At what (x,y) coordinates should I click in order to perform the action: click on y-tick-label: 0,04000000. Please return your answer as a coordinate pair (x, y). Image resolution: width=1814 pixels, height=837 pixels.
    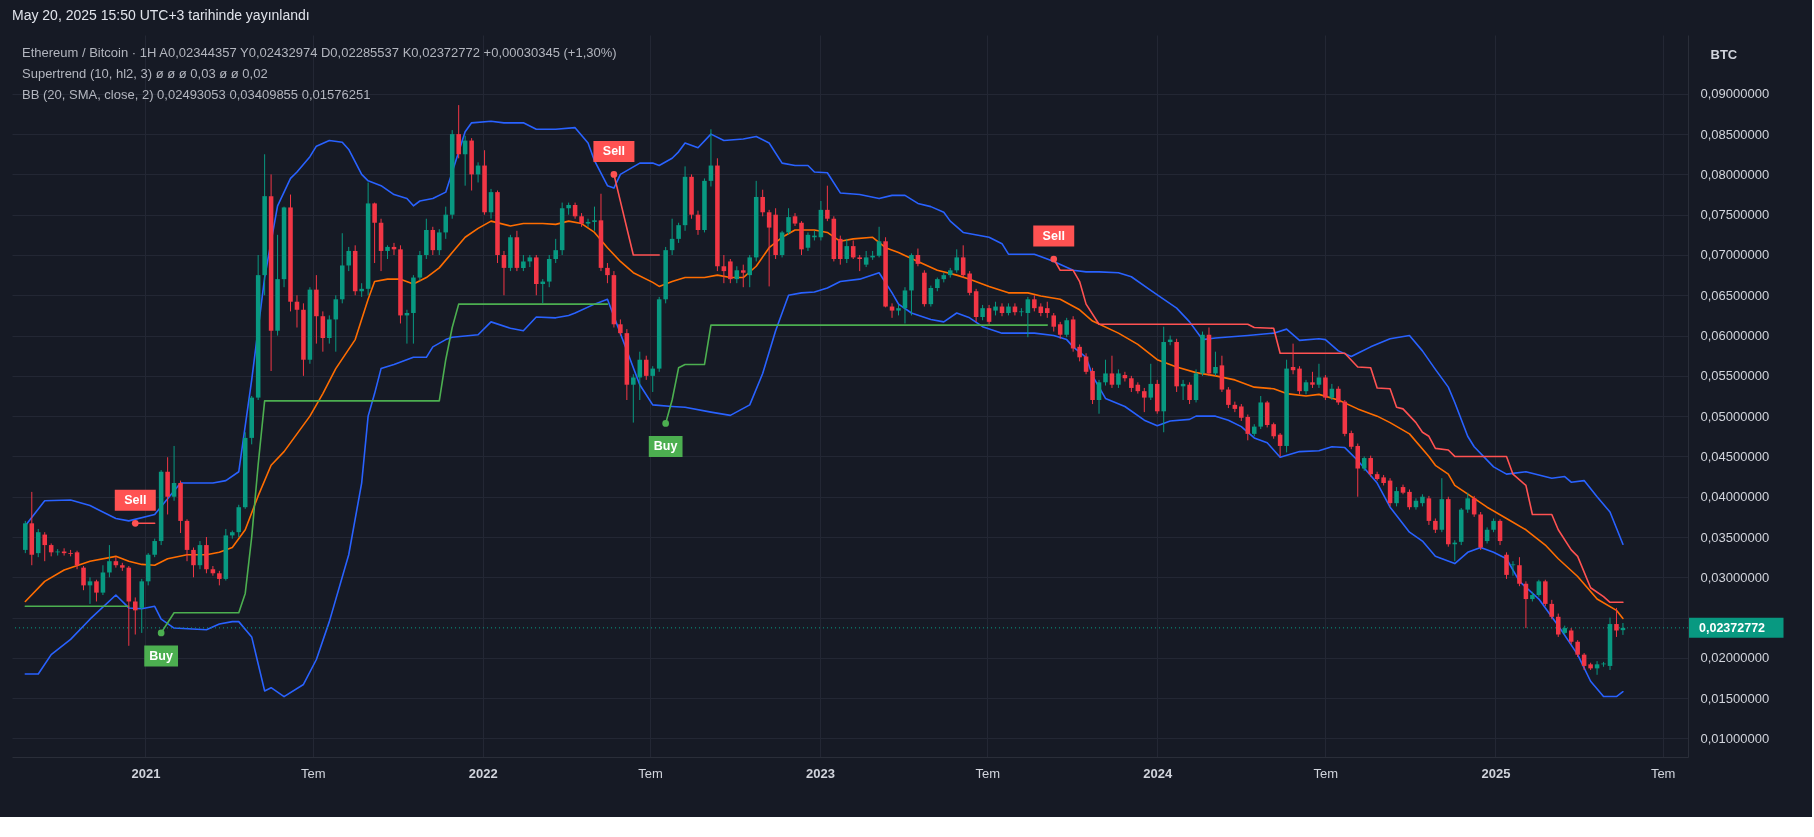
    Looking at the image, I should click on (1735, 497).